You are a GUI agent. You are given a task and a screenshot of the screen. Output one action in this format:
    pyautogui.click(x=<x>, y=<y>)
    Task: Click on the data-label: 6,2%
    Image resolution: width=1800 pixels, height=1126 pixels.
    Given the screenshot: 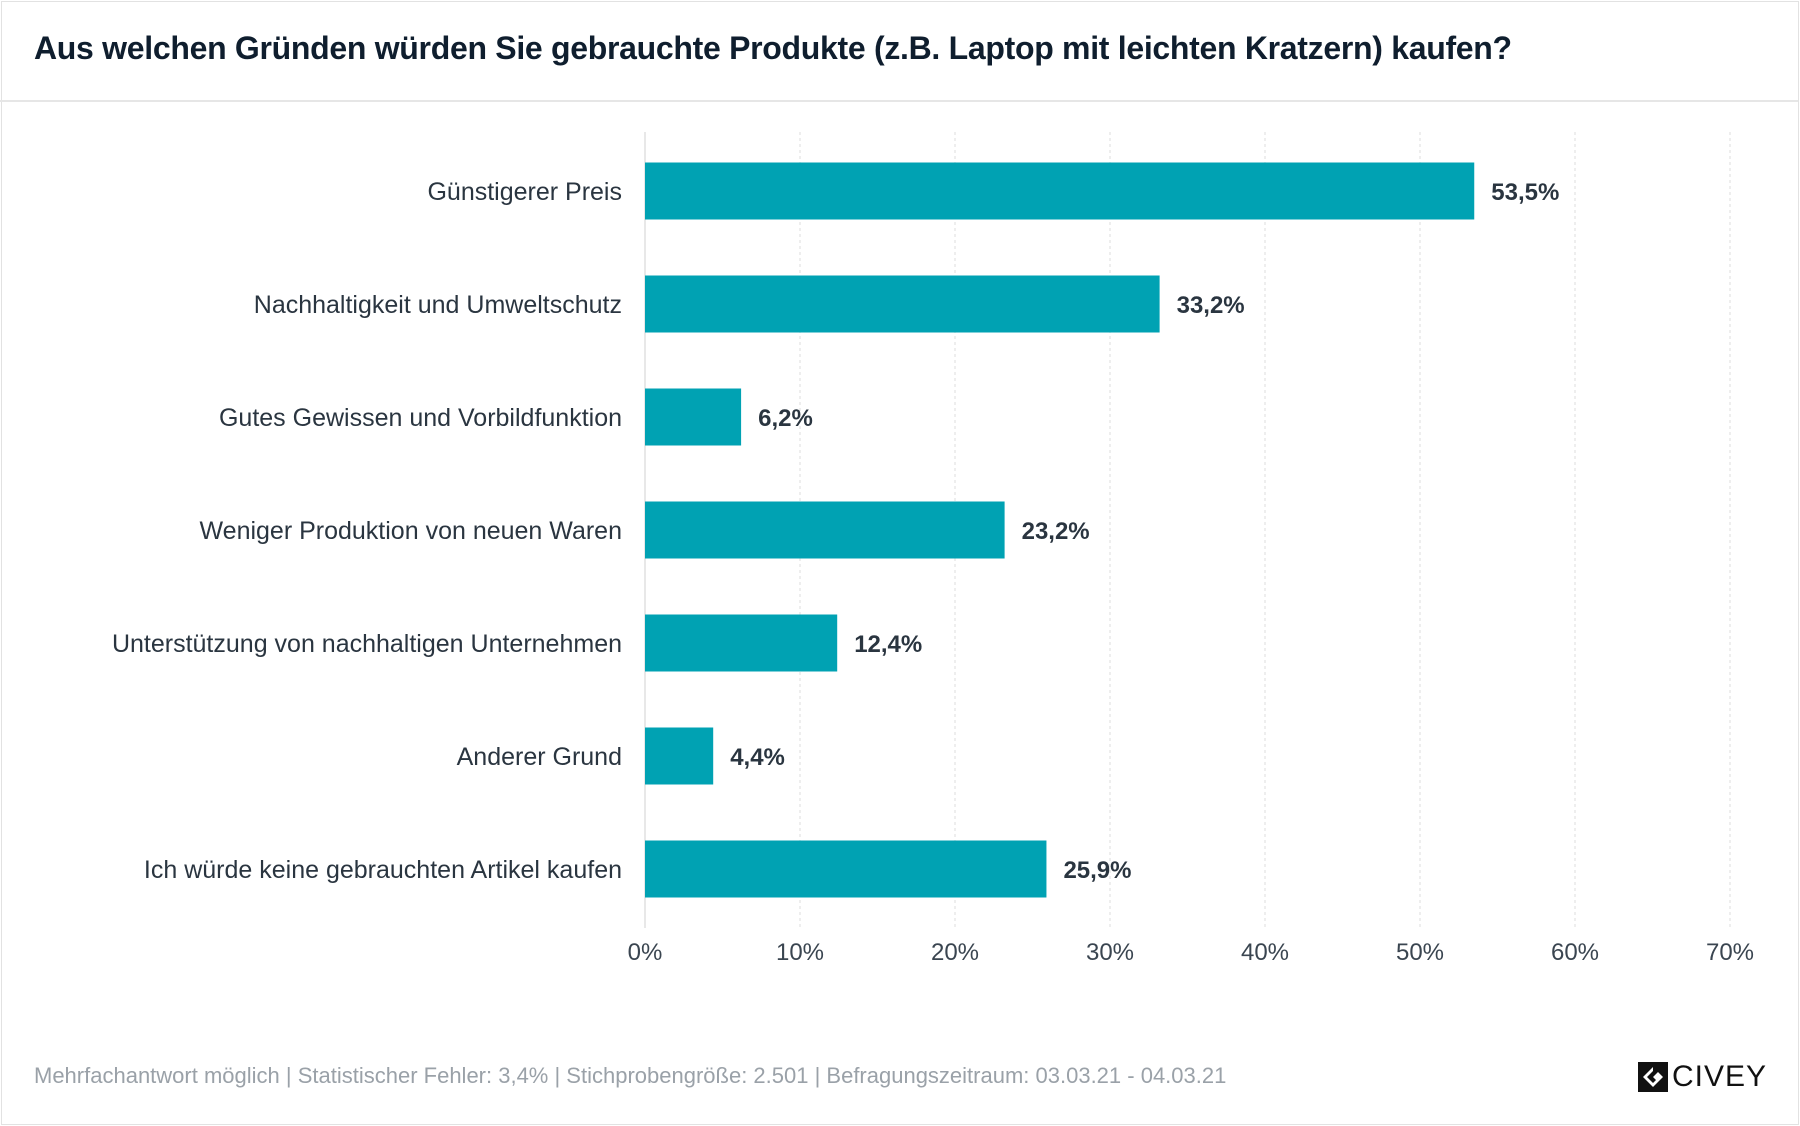 What is the action you would take?
    pyautogui.click(x=785, y=418)
    